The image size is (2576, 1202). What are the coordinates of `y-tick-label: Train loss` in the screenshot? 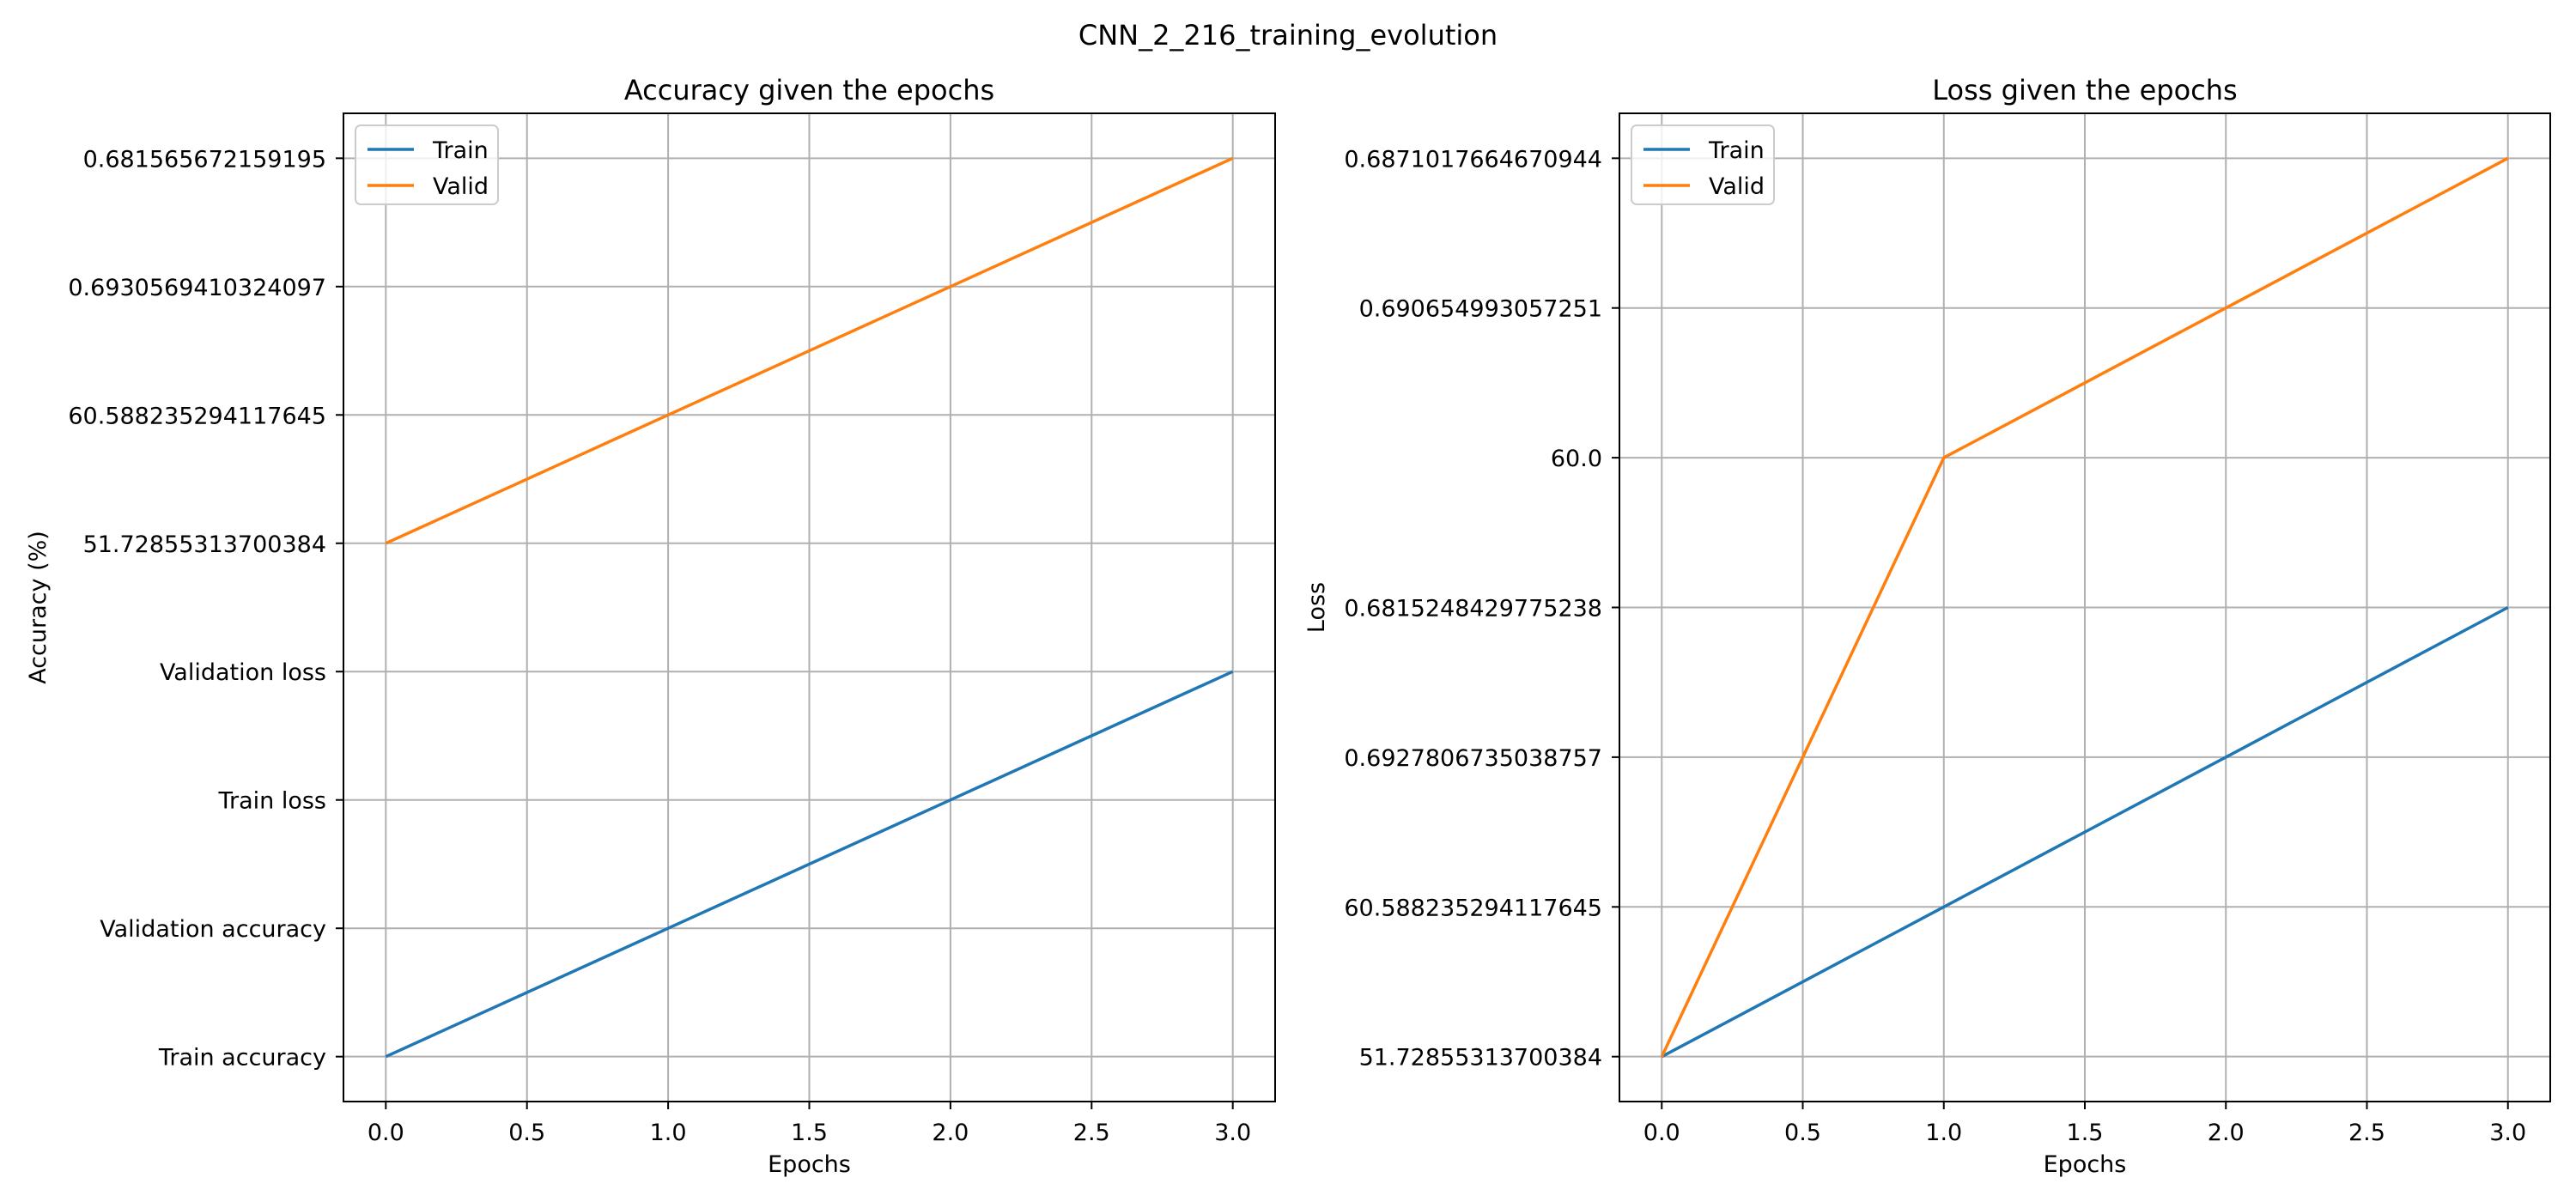 It's located at (271, 801).